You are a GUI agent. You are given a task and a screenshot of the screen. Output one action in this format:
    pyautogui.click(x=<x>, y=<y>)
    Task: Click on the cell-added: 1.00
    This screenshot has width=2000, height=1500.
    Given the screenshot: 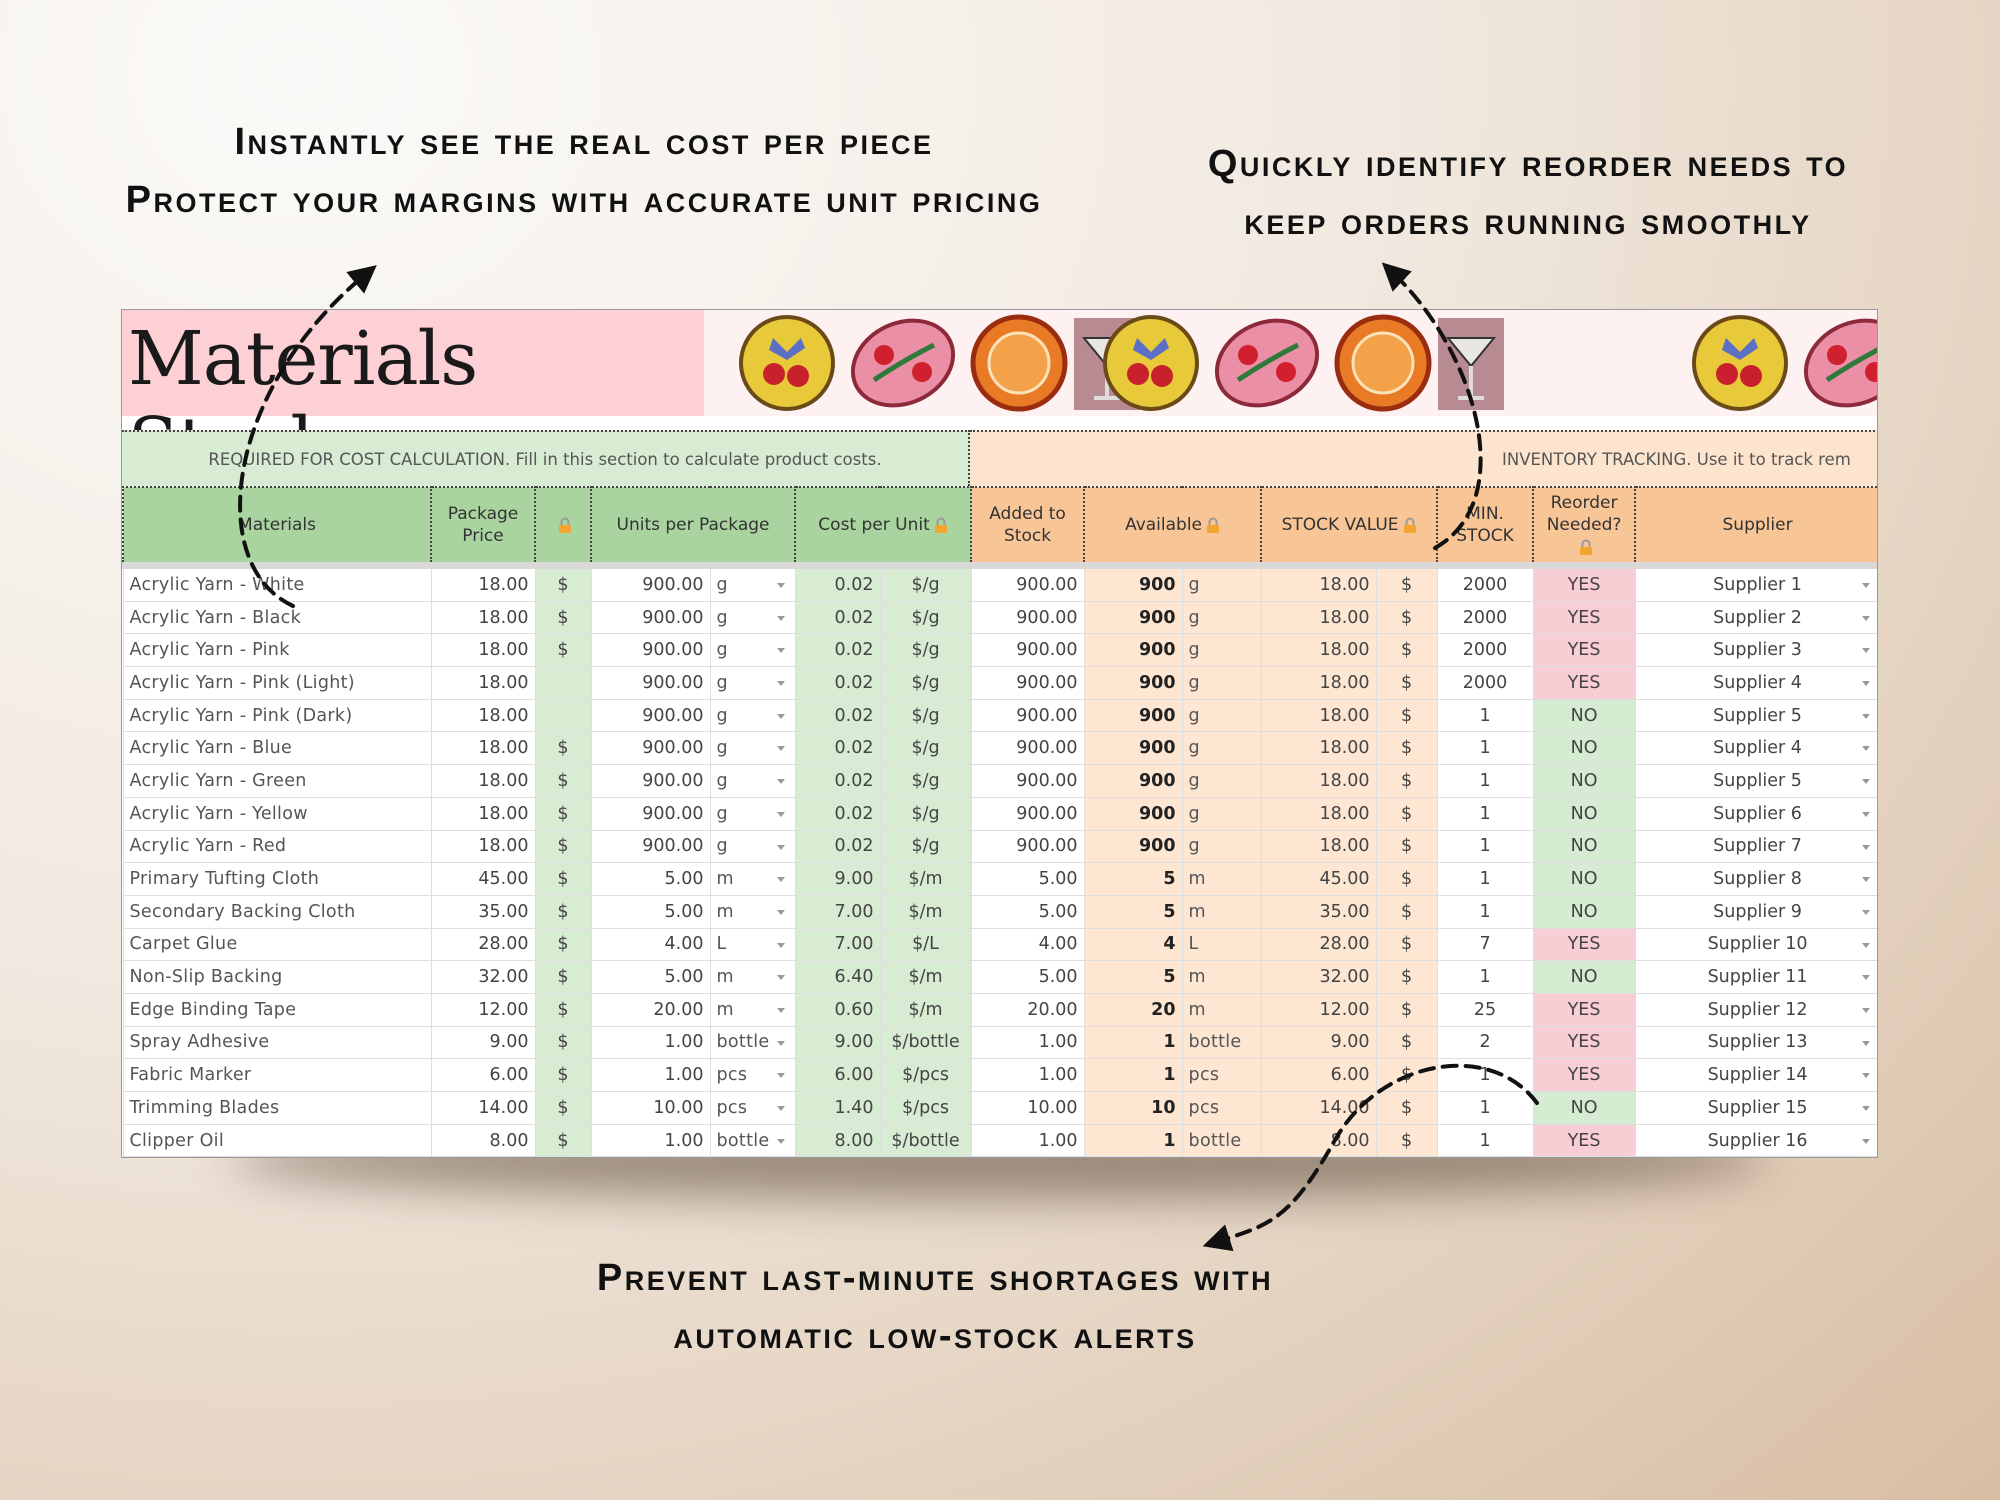 What is the action you would take?
    pyautogui.click(x=1027, y=1042)
    